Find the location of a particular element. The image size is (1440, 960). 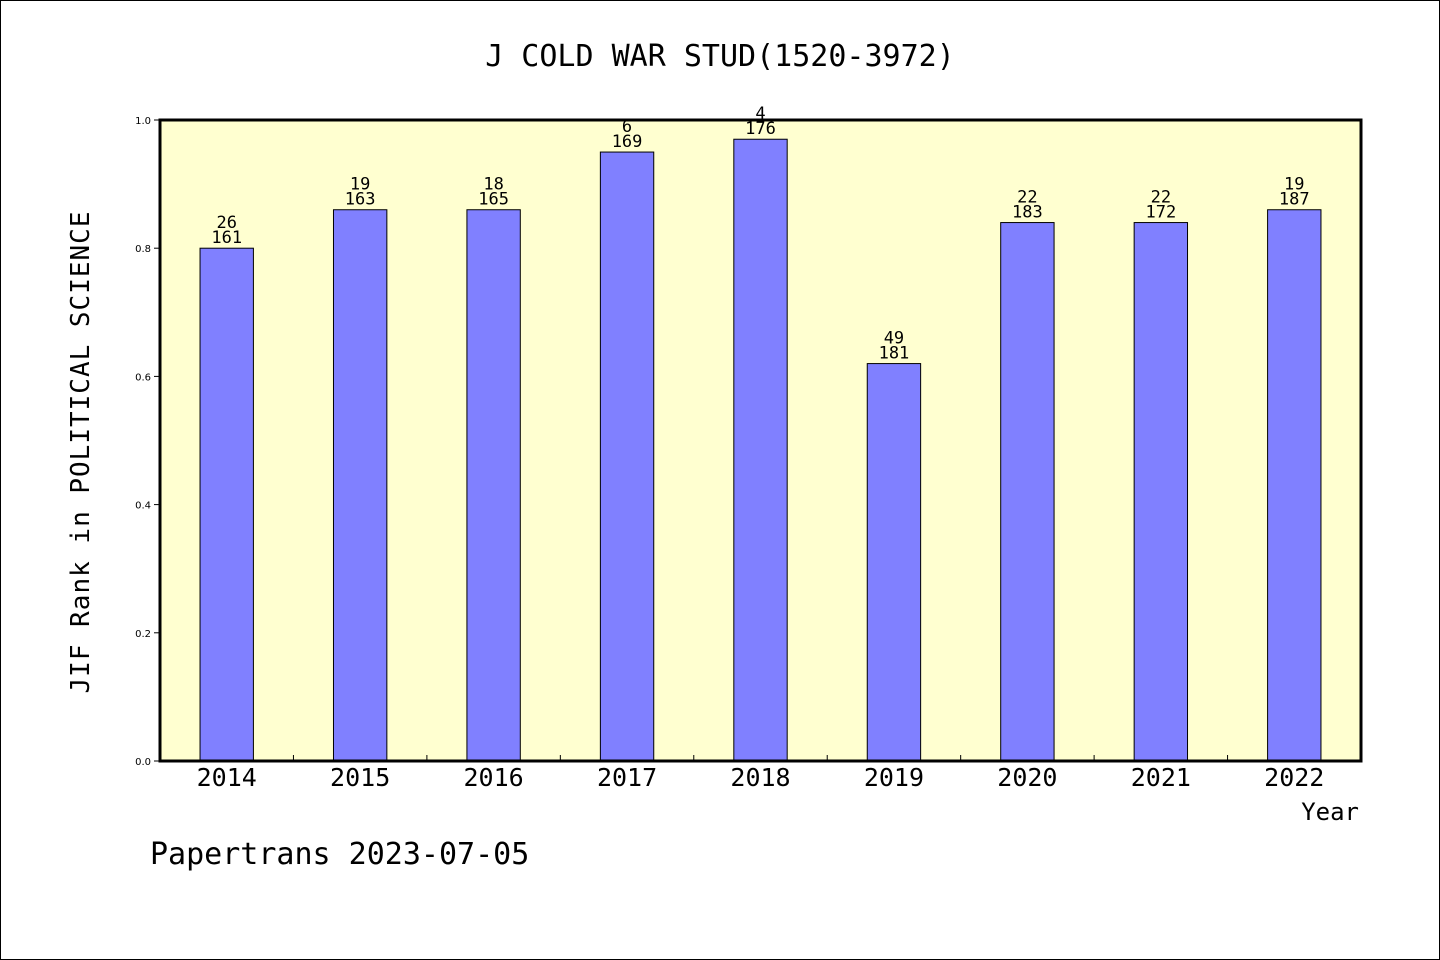

bar-rank-label: 4 is located at coordinates (760, 114).